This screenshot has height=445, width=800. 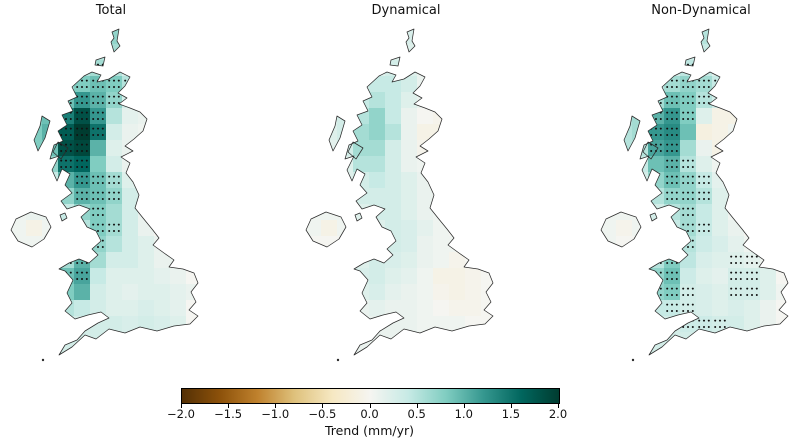 What do you see at coordinates (370, 396) in the screenshot?
I see `colorbar-gradient` at bounding box center [370, 396].